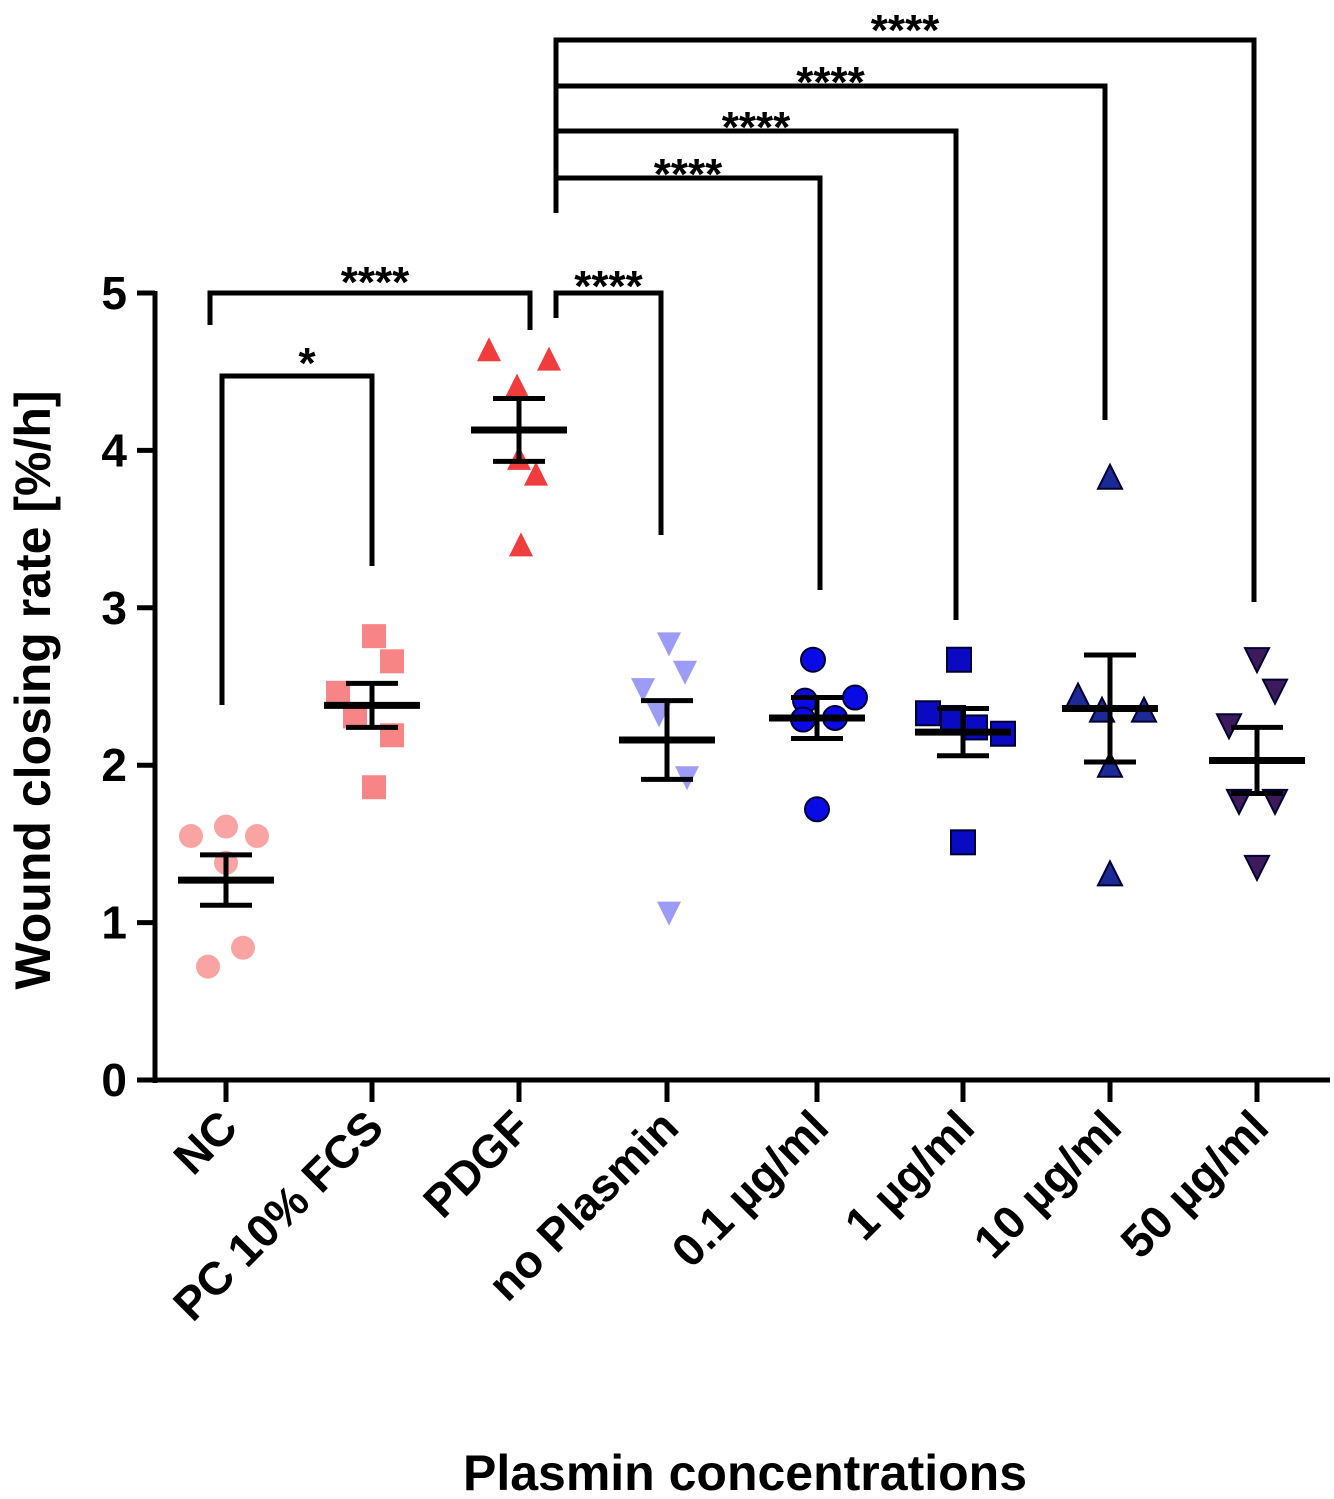 This screenshot has width=1334, height=1499. What do you see at coordinates (1194, 1184) in the screenshot?
I see `x-tick-label: 50 µg/ml` at bounding box center [1194, 1184].